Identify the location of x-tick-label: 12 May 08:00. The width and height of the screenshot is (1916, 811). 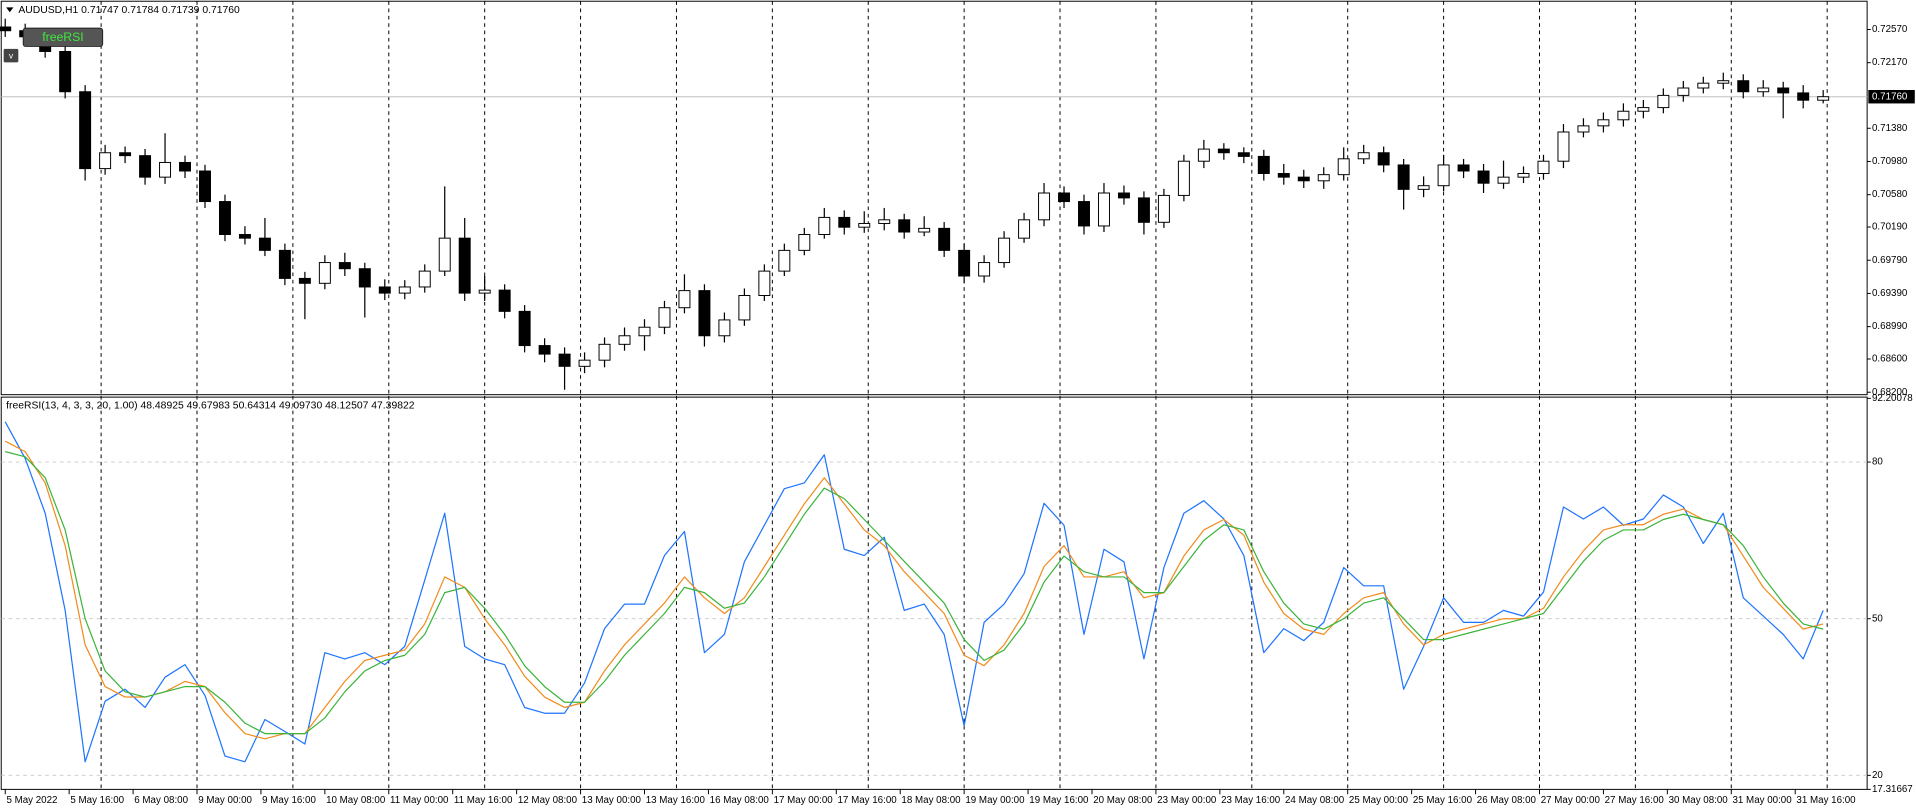
(548, 800).